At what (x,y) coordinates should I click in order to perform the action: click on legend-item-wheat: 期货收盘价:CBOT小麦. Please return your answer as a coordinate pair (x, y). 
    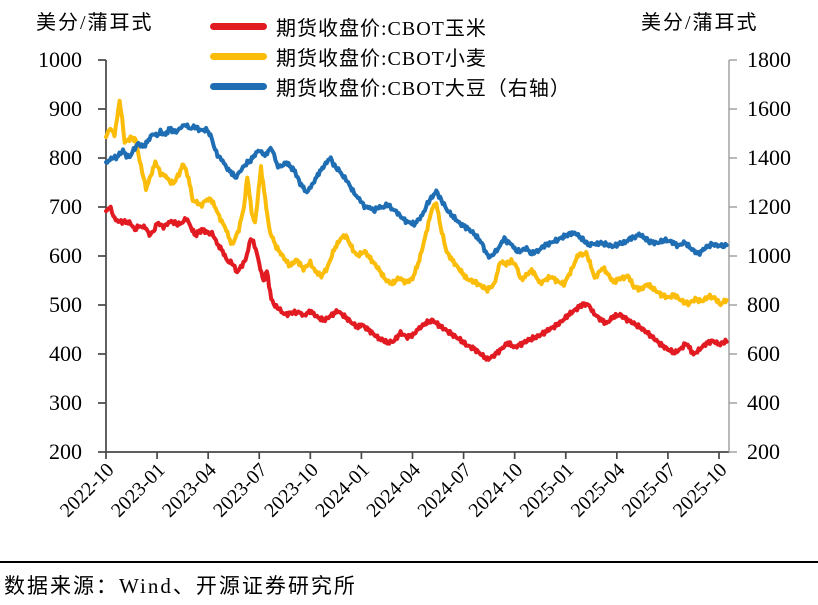
    Looking at the image, I should click on (390, 56).